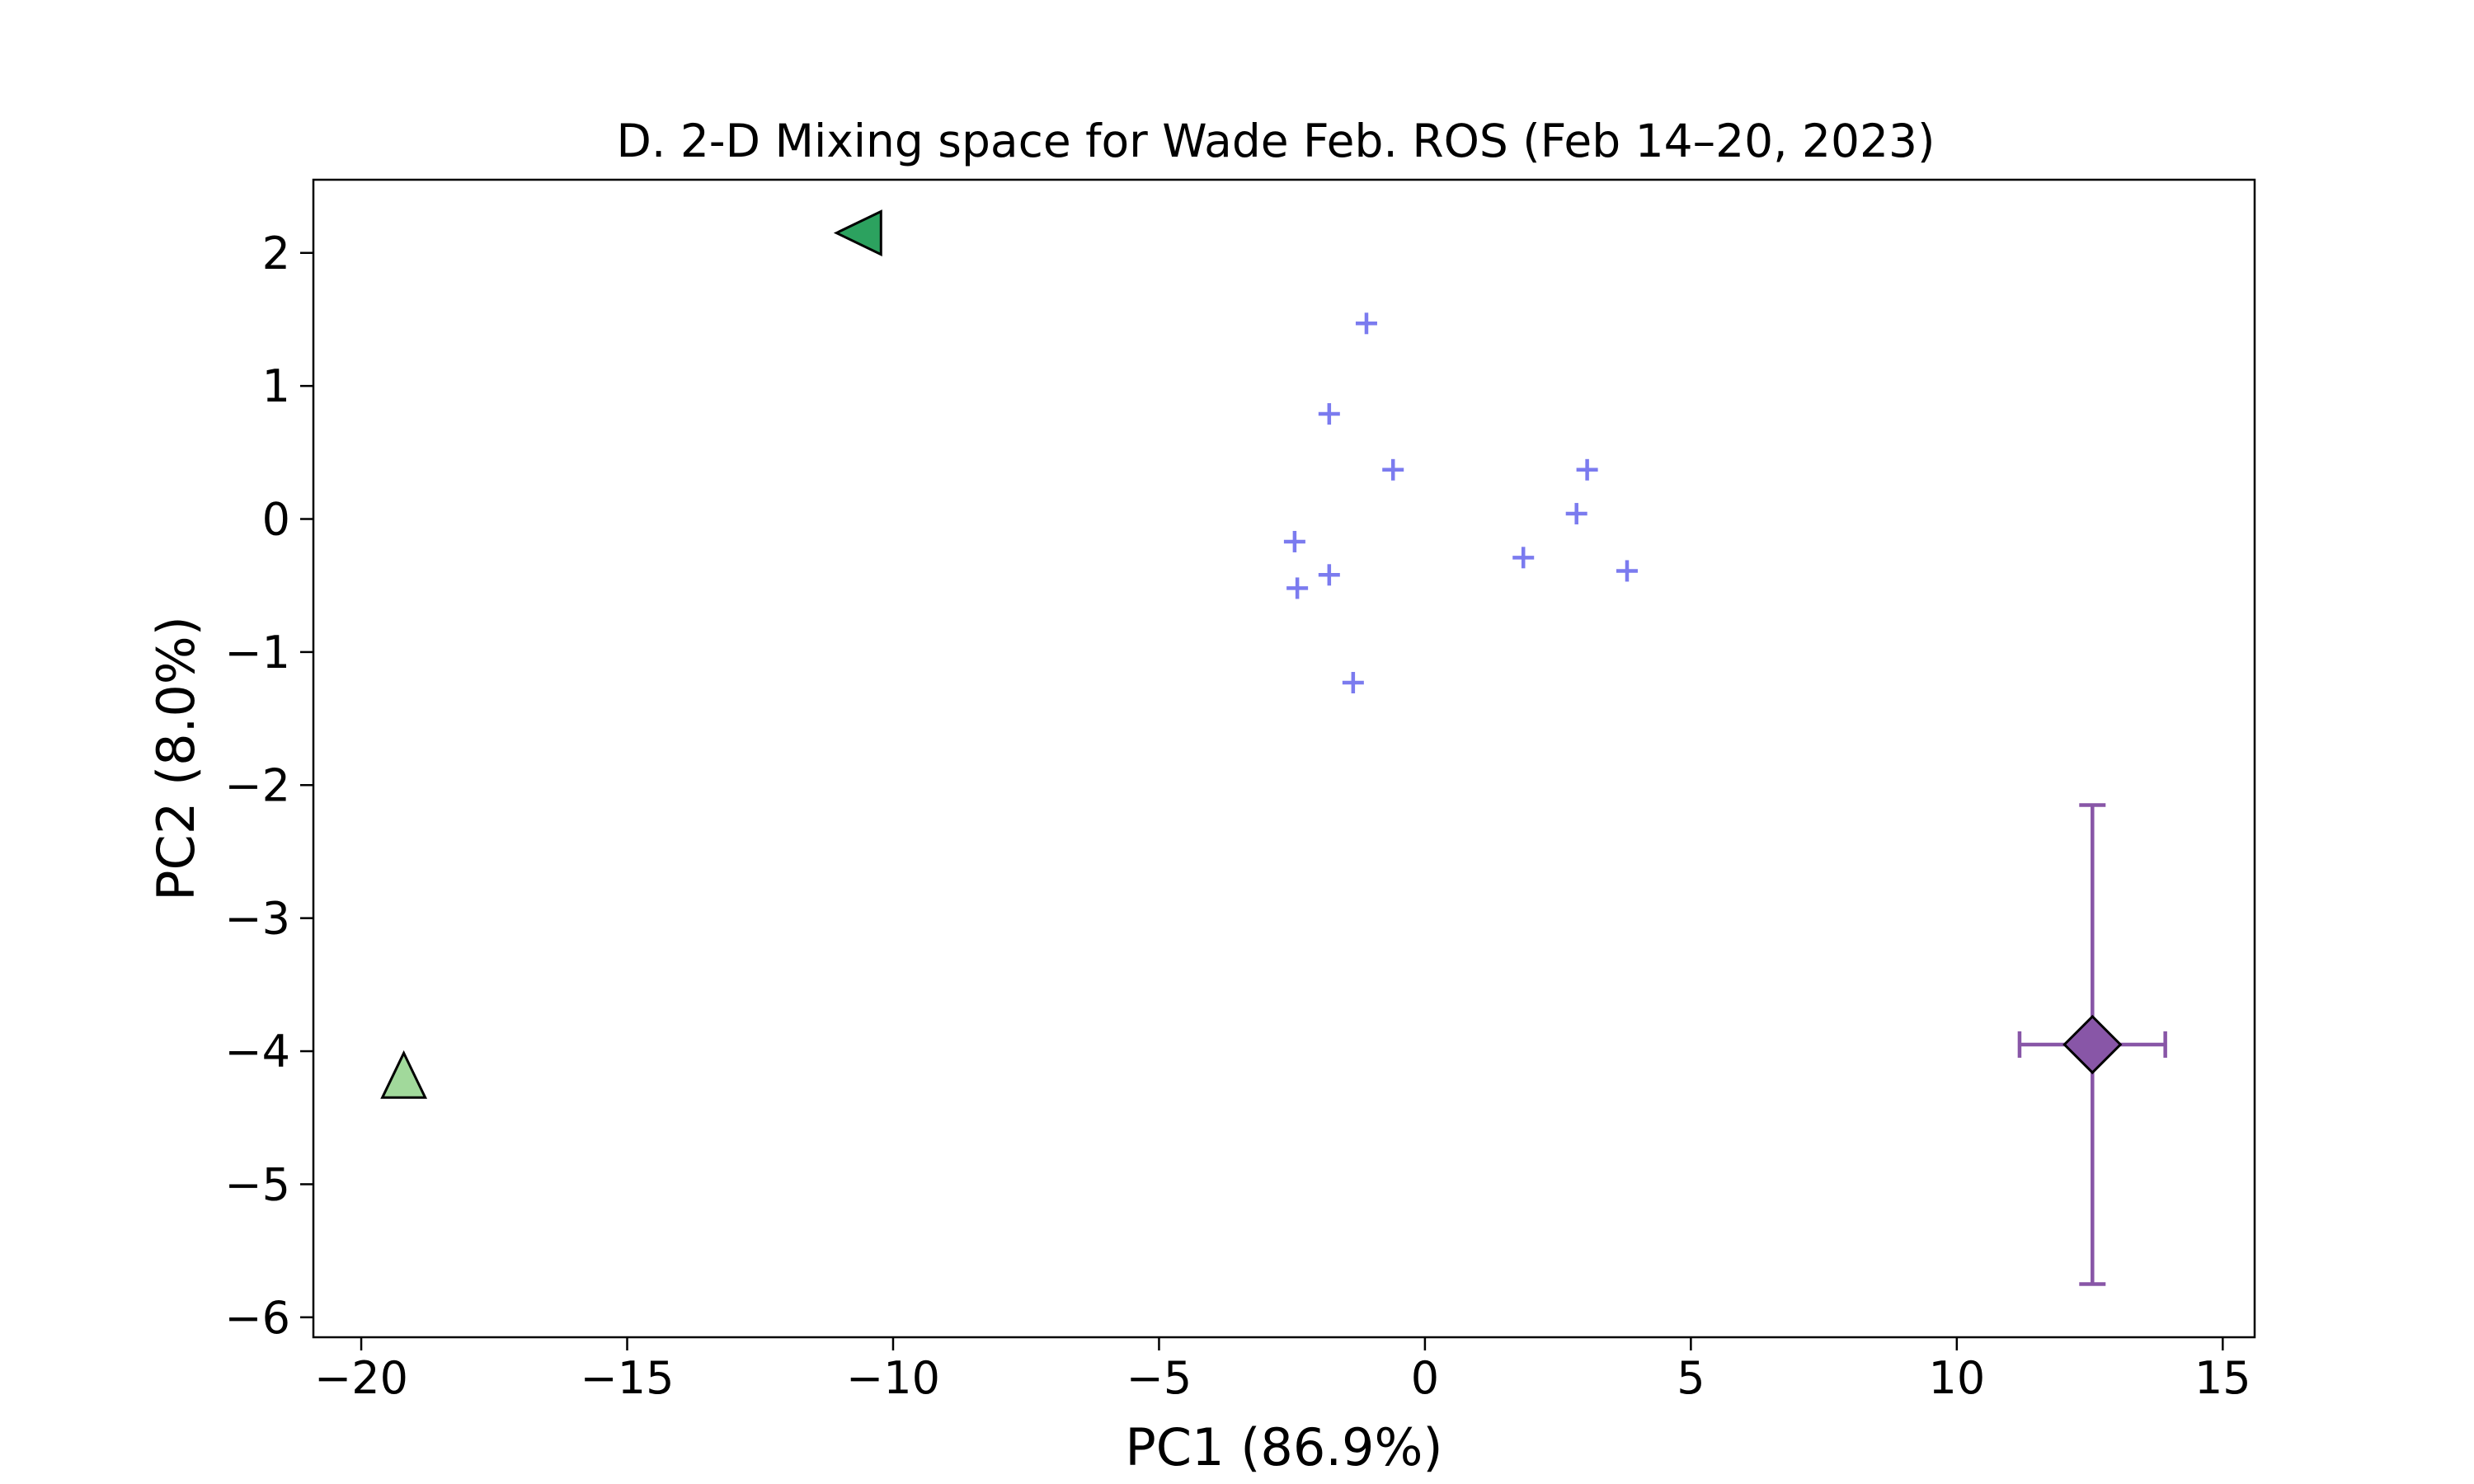  I want to click on triangle-up-point, so click(404, 1074).